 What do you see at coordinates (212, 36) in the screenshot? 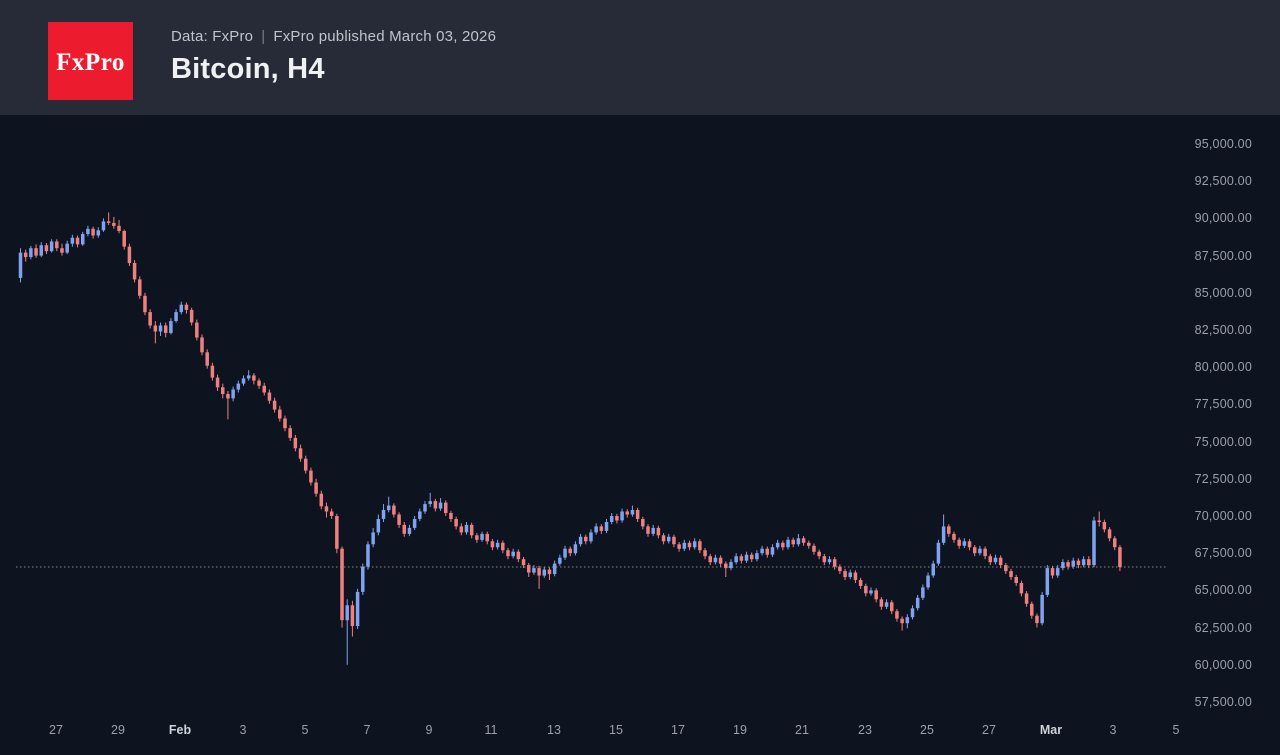
I see `data-source-label: Data: FxPro` at bounding box center [212, 36].